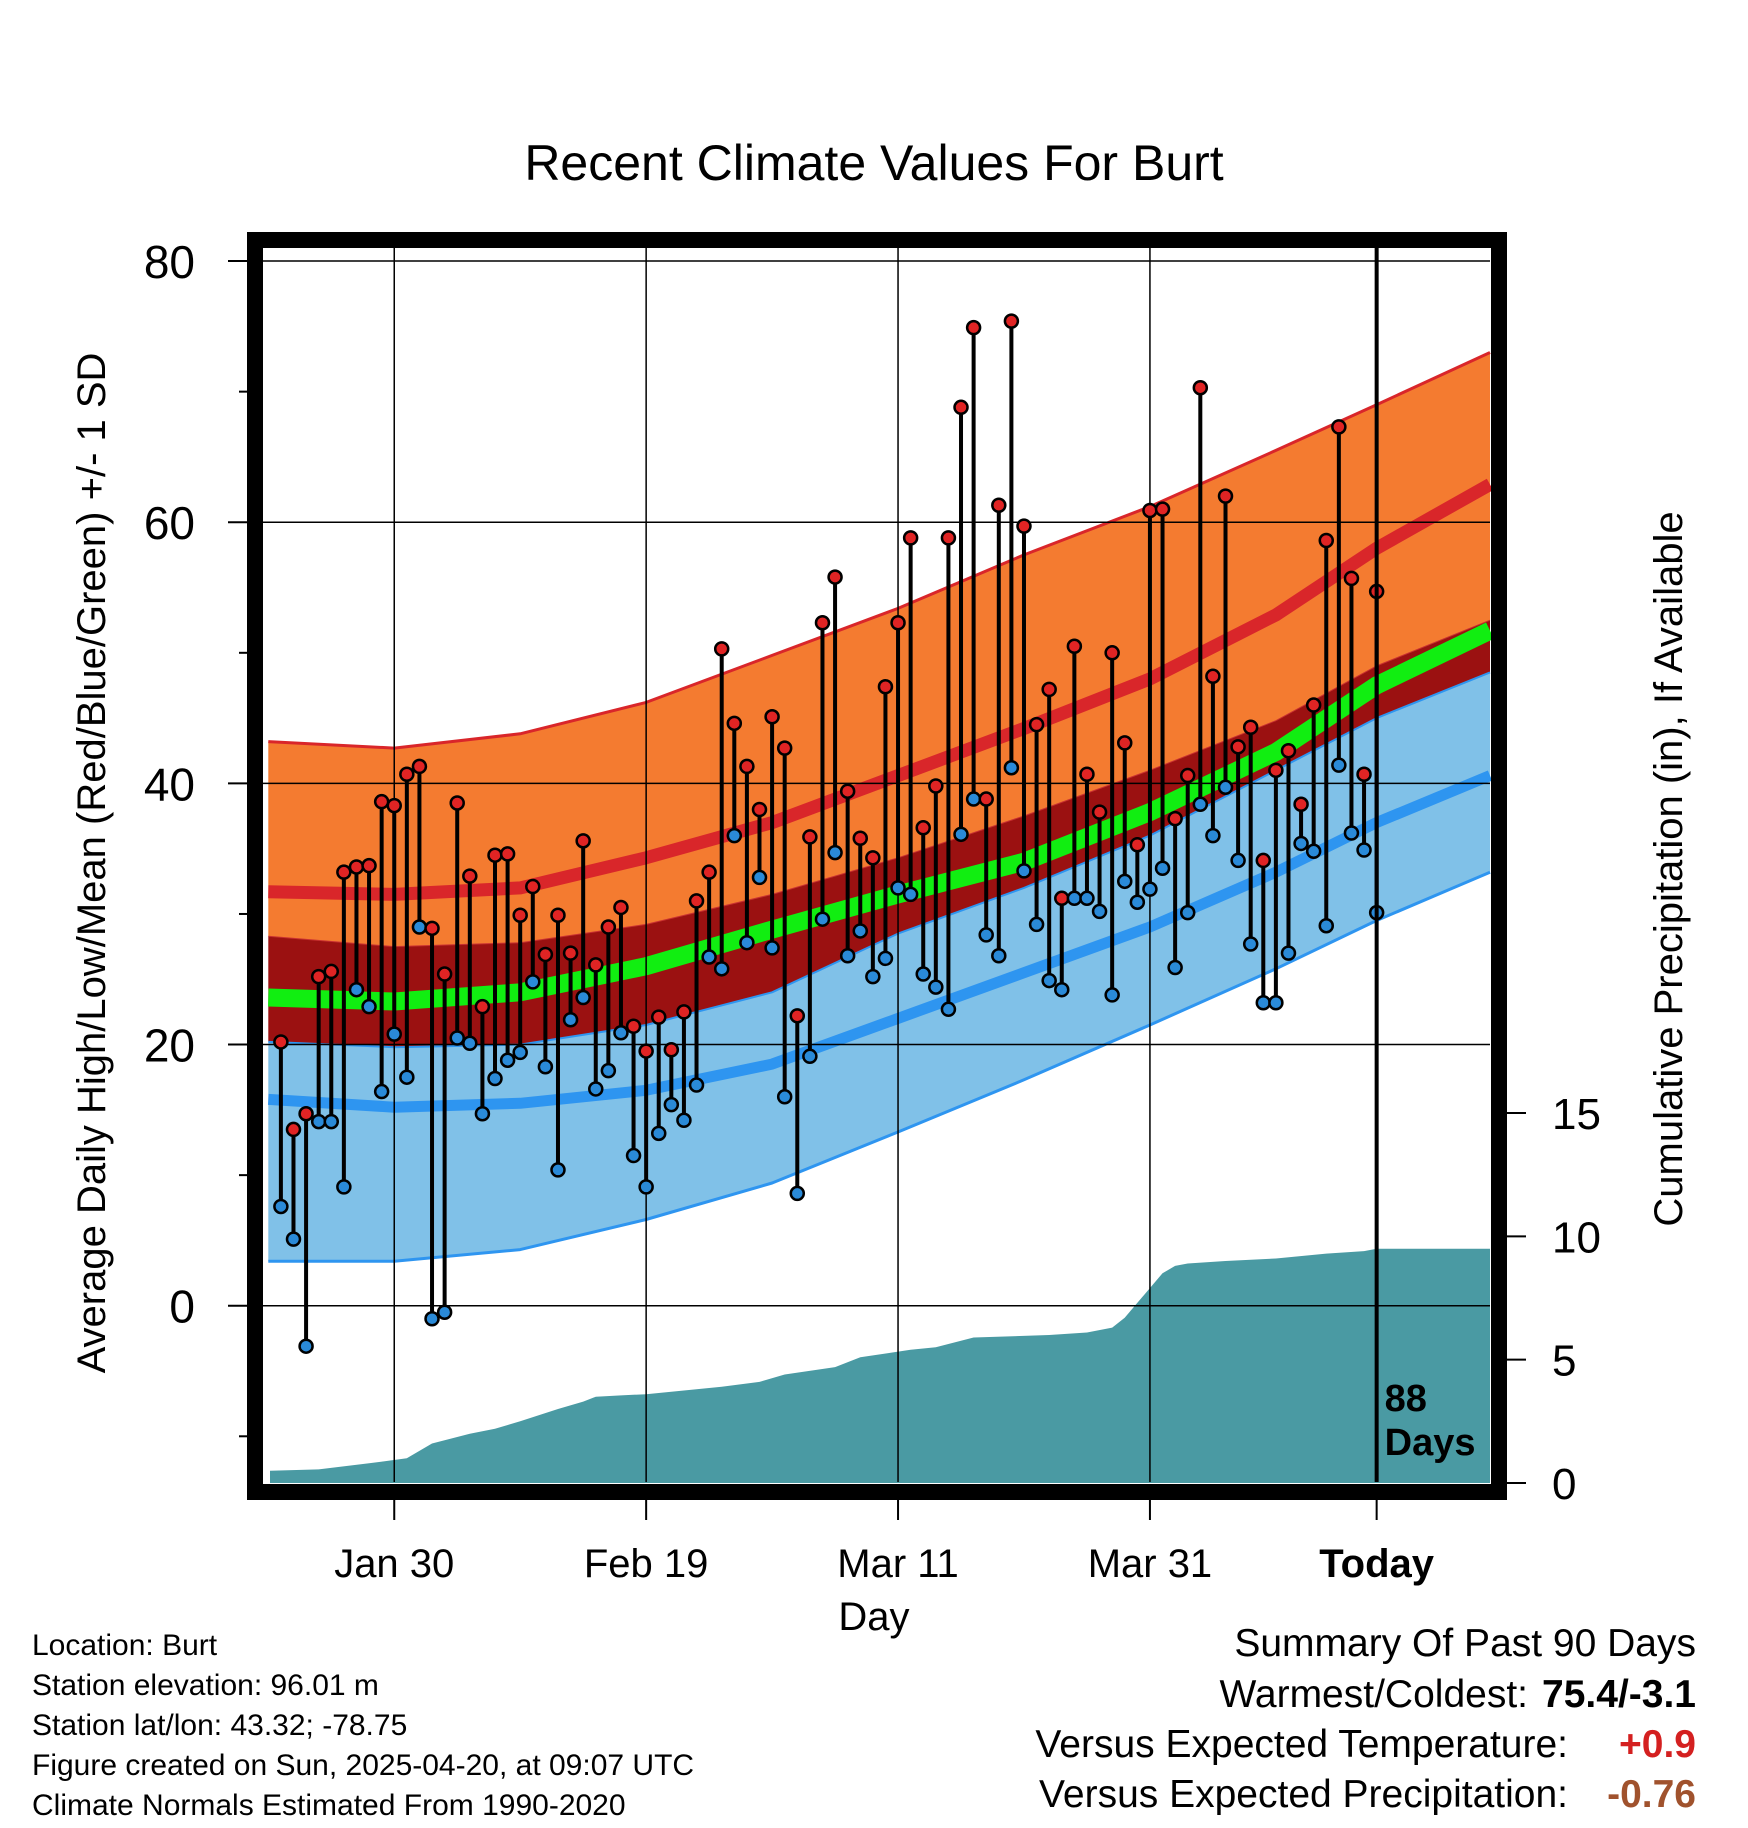 This screenshot has height=1828, width=1748. Describe the element at coordinates (1564, 1484) in the screenshot. I see `y2-tick-label: 0` at that location.